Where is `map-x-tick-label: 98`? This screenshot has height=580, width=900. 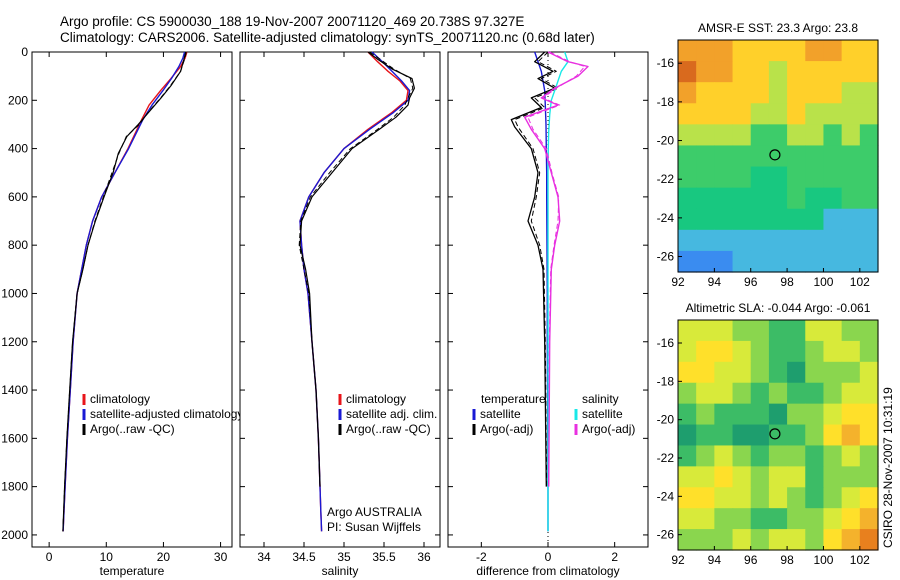 map-x-tick-label: 98 is located at coordinates (787, 560).